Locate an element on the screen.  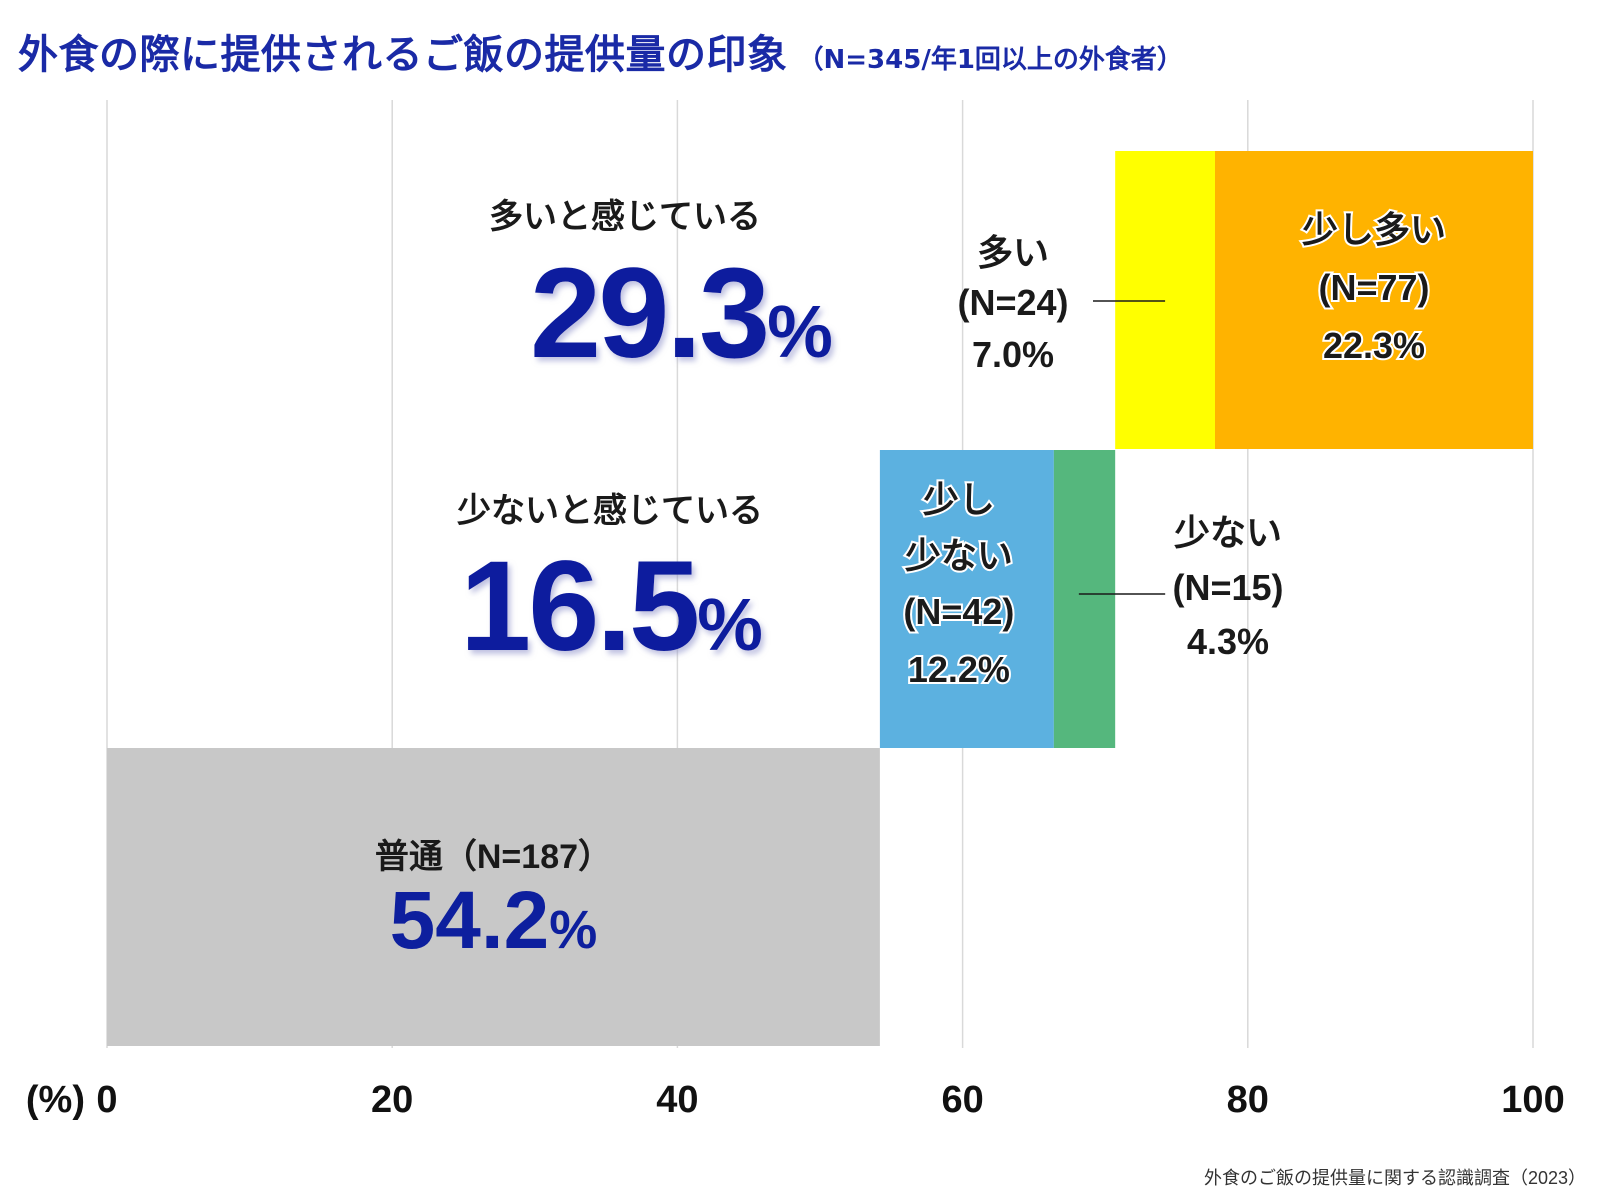
data-label-futsu-number: 54.2 is located at coordinates (470, 920).